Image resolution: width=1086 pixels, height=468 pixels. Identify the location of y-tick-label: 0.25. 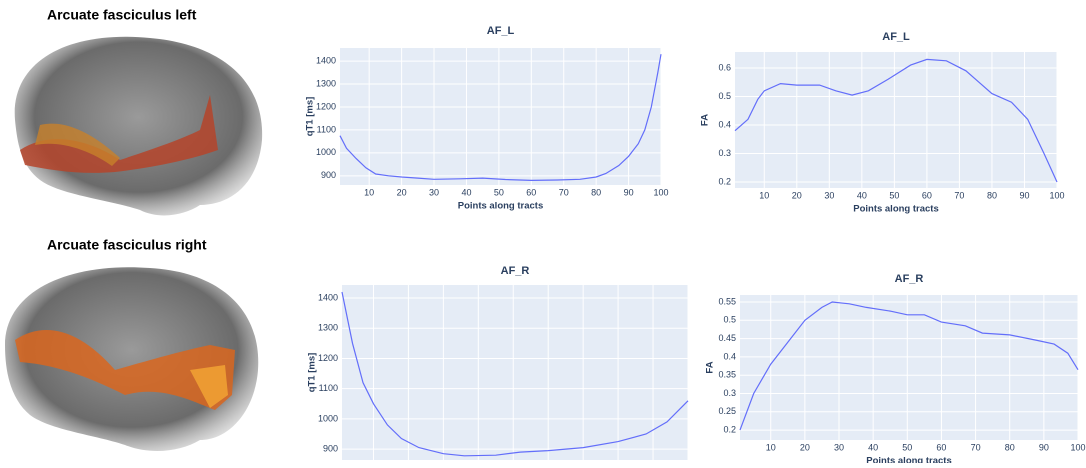
(727, 411).